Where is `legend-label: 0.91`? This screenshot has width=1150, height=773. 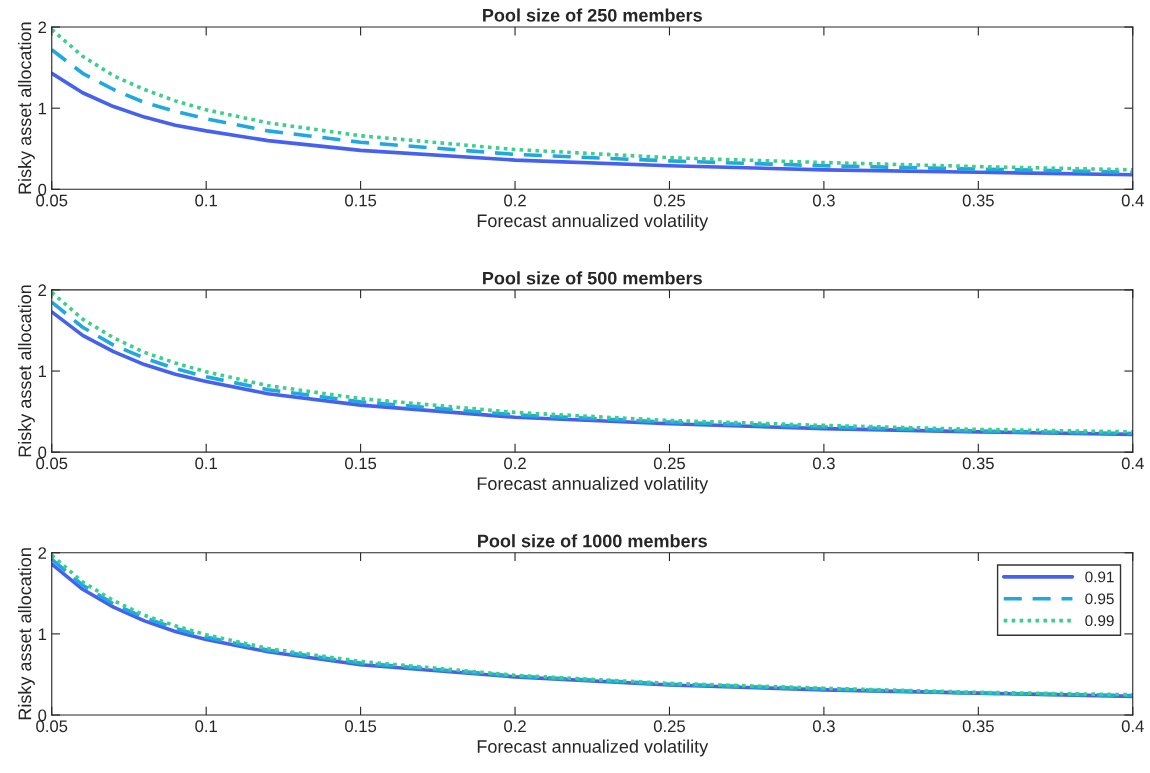 legend-label: 0.91 is located at coordinates (1099, 577).